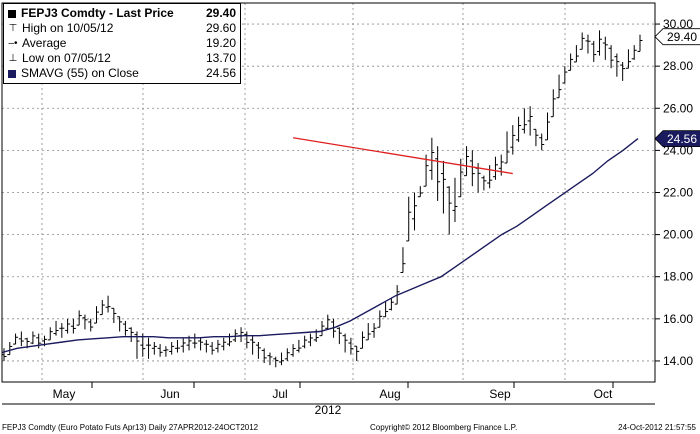  What do you see at coordinates (603, 394) in the screenshot?
I see `x-tick-label: Oct` at bounding box center [603, 394].